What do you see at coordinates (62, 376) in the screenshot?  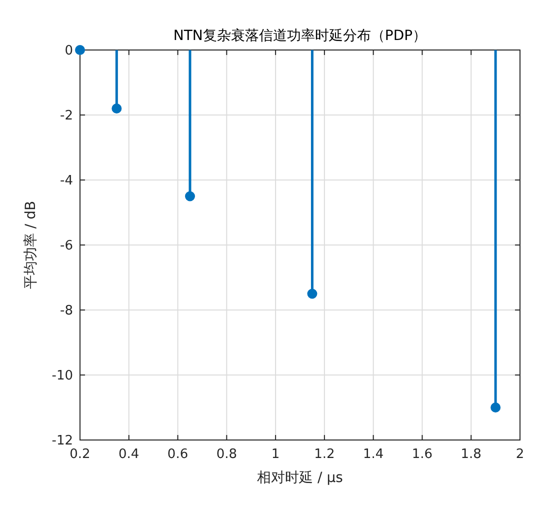 I see `y-tick-label: -10` at bounding box center [62, 376].